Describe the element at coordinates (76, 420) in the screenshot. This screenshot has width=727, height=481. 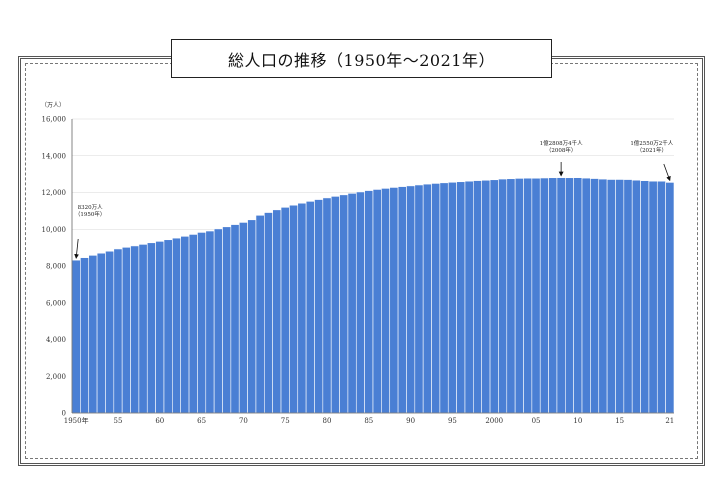
I see `x-tick-label: 1950年` at that location.